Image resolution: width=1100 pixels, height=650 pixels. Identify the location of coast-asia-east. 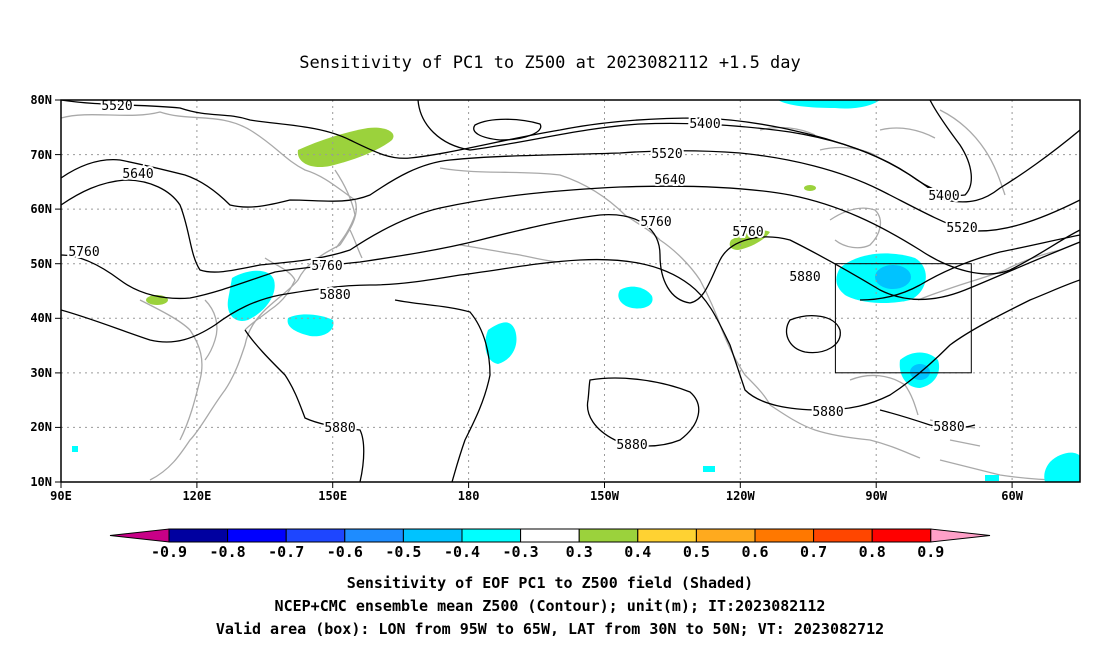
(245, 362).